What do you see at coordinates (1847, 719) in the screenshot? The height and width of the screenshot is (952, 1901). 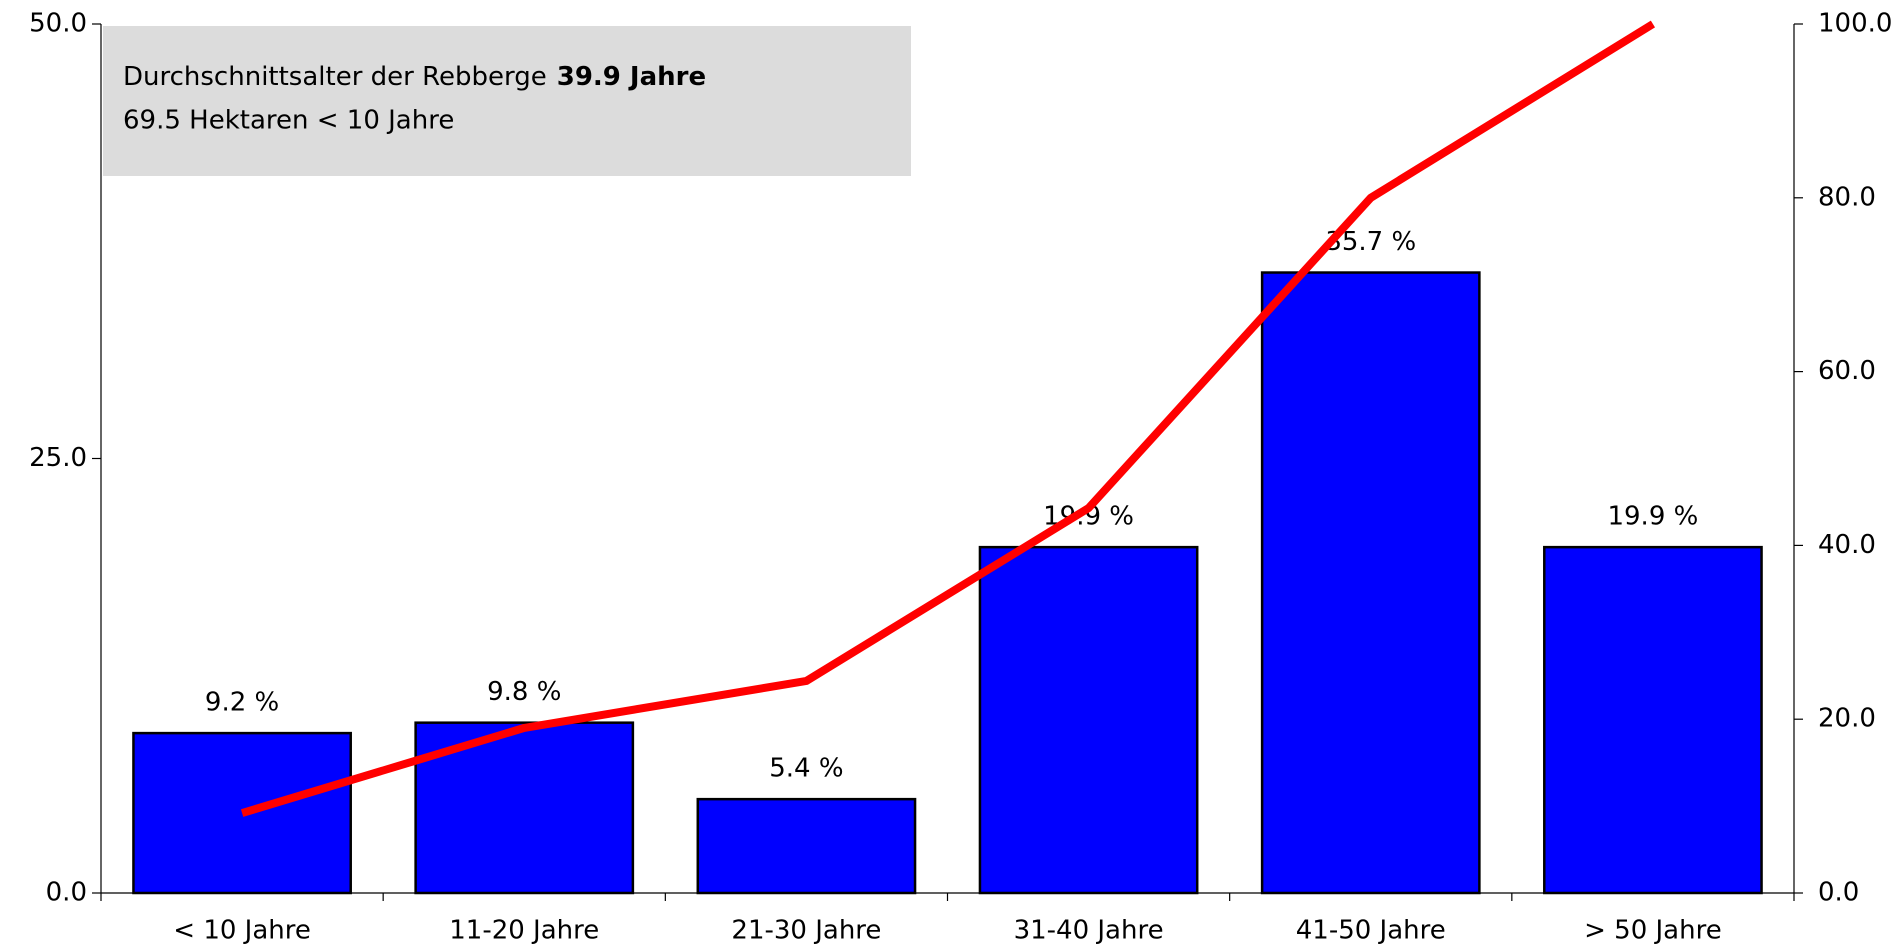 I see `y2-tick-label: 20.0` at bounding box center [1847, 719].